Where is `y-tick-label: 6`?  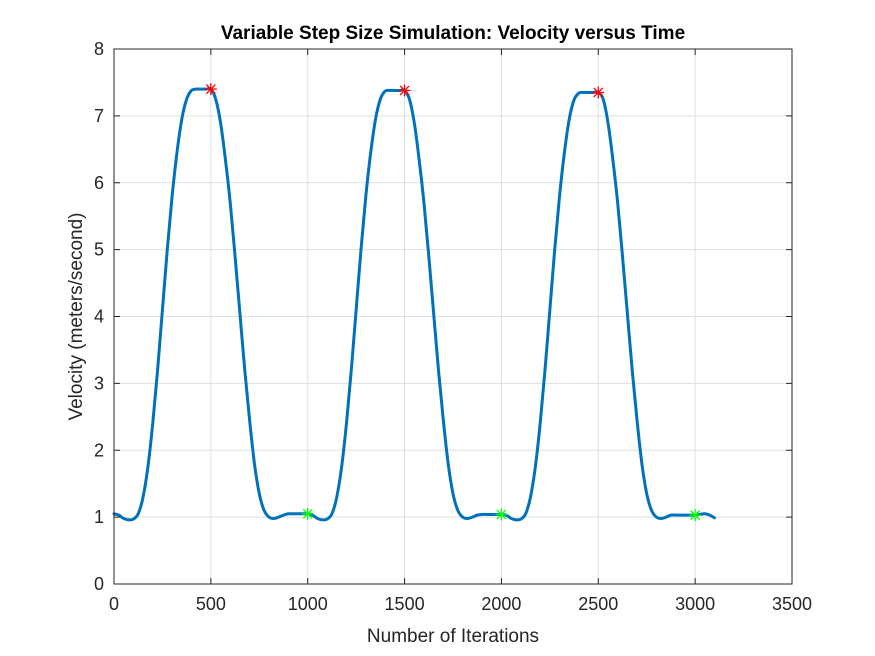 y-tick-label: 6 is located at coordinates (99, 183).